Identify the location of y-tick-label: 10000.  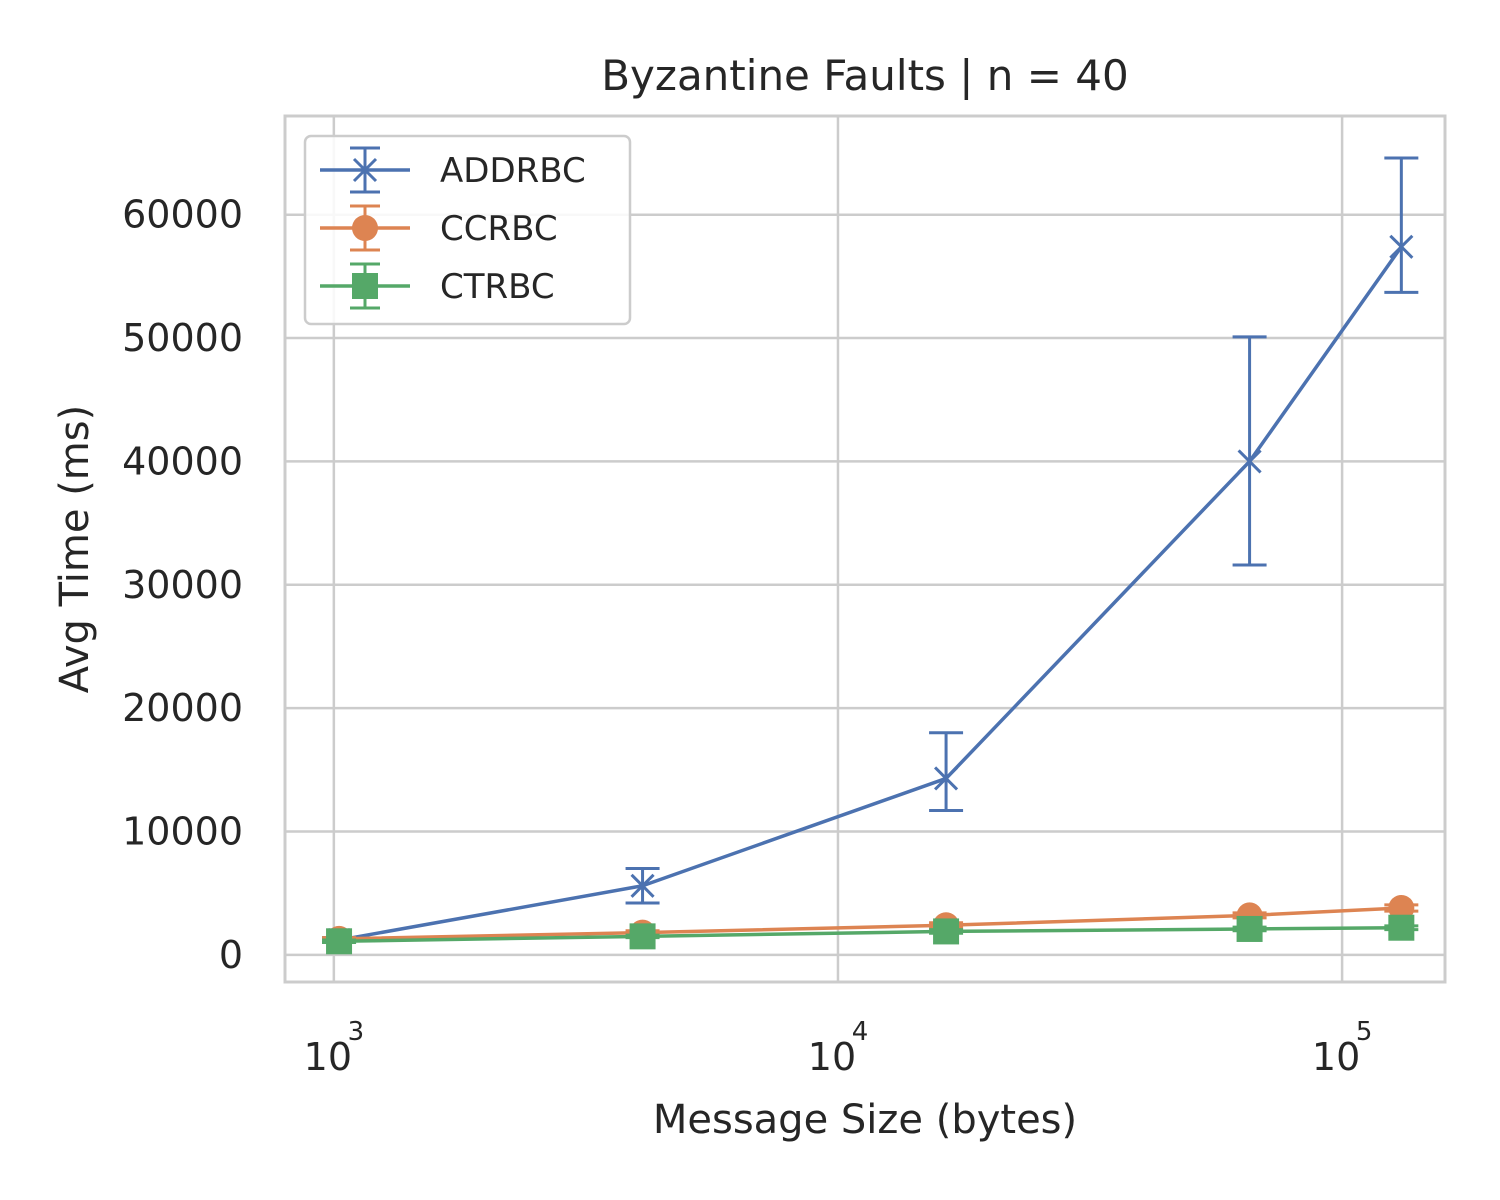
(182, 831).